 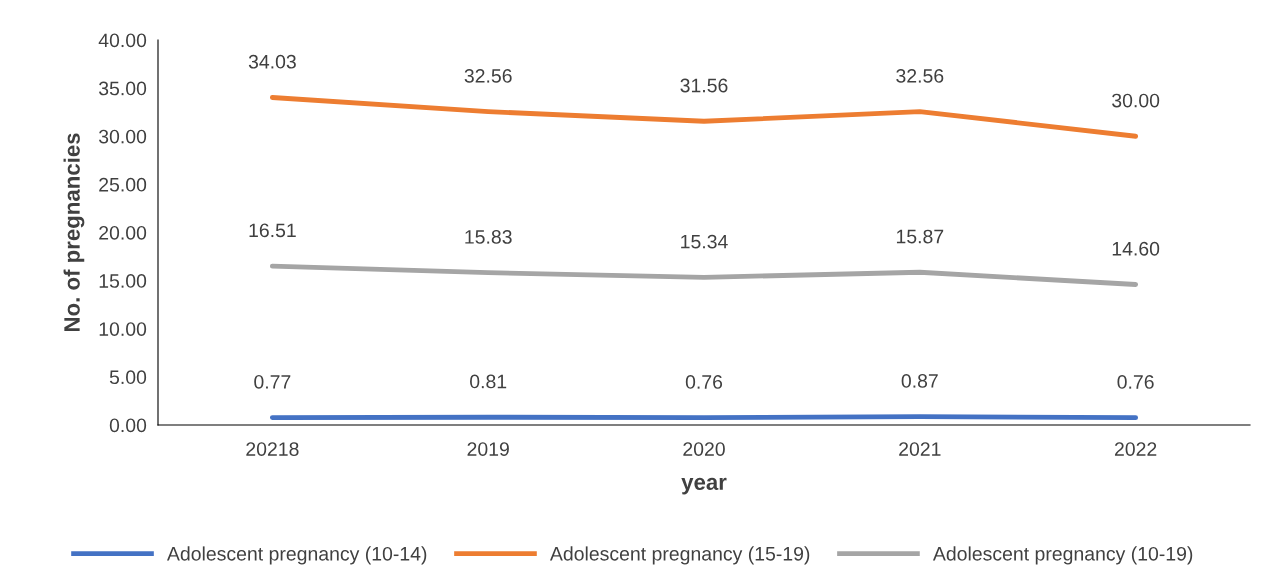 I want to click on y-tick-label: 30.00, so click(x=122, y=136).